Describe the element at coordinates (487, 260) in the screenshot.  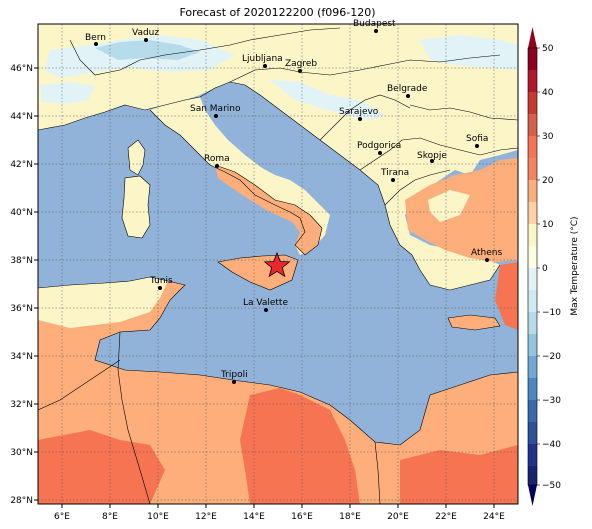
I see `city-dot-athens` at that location.